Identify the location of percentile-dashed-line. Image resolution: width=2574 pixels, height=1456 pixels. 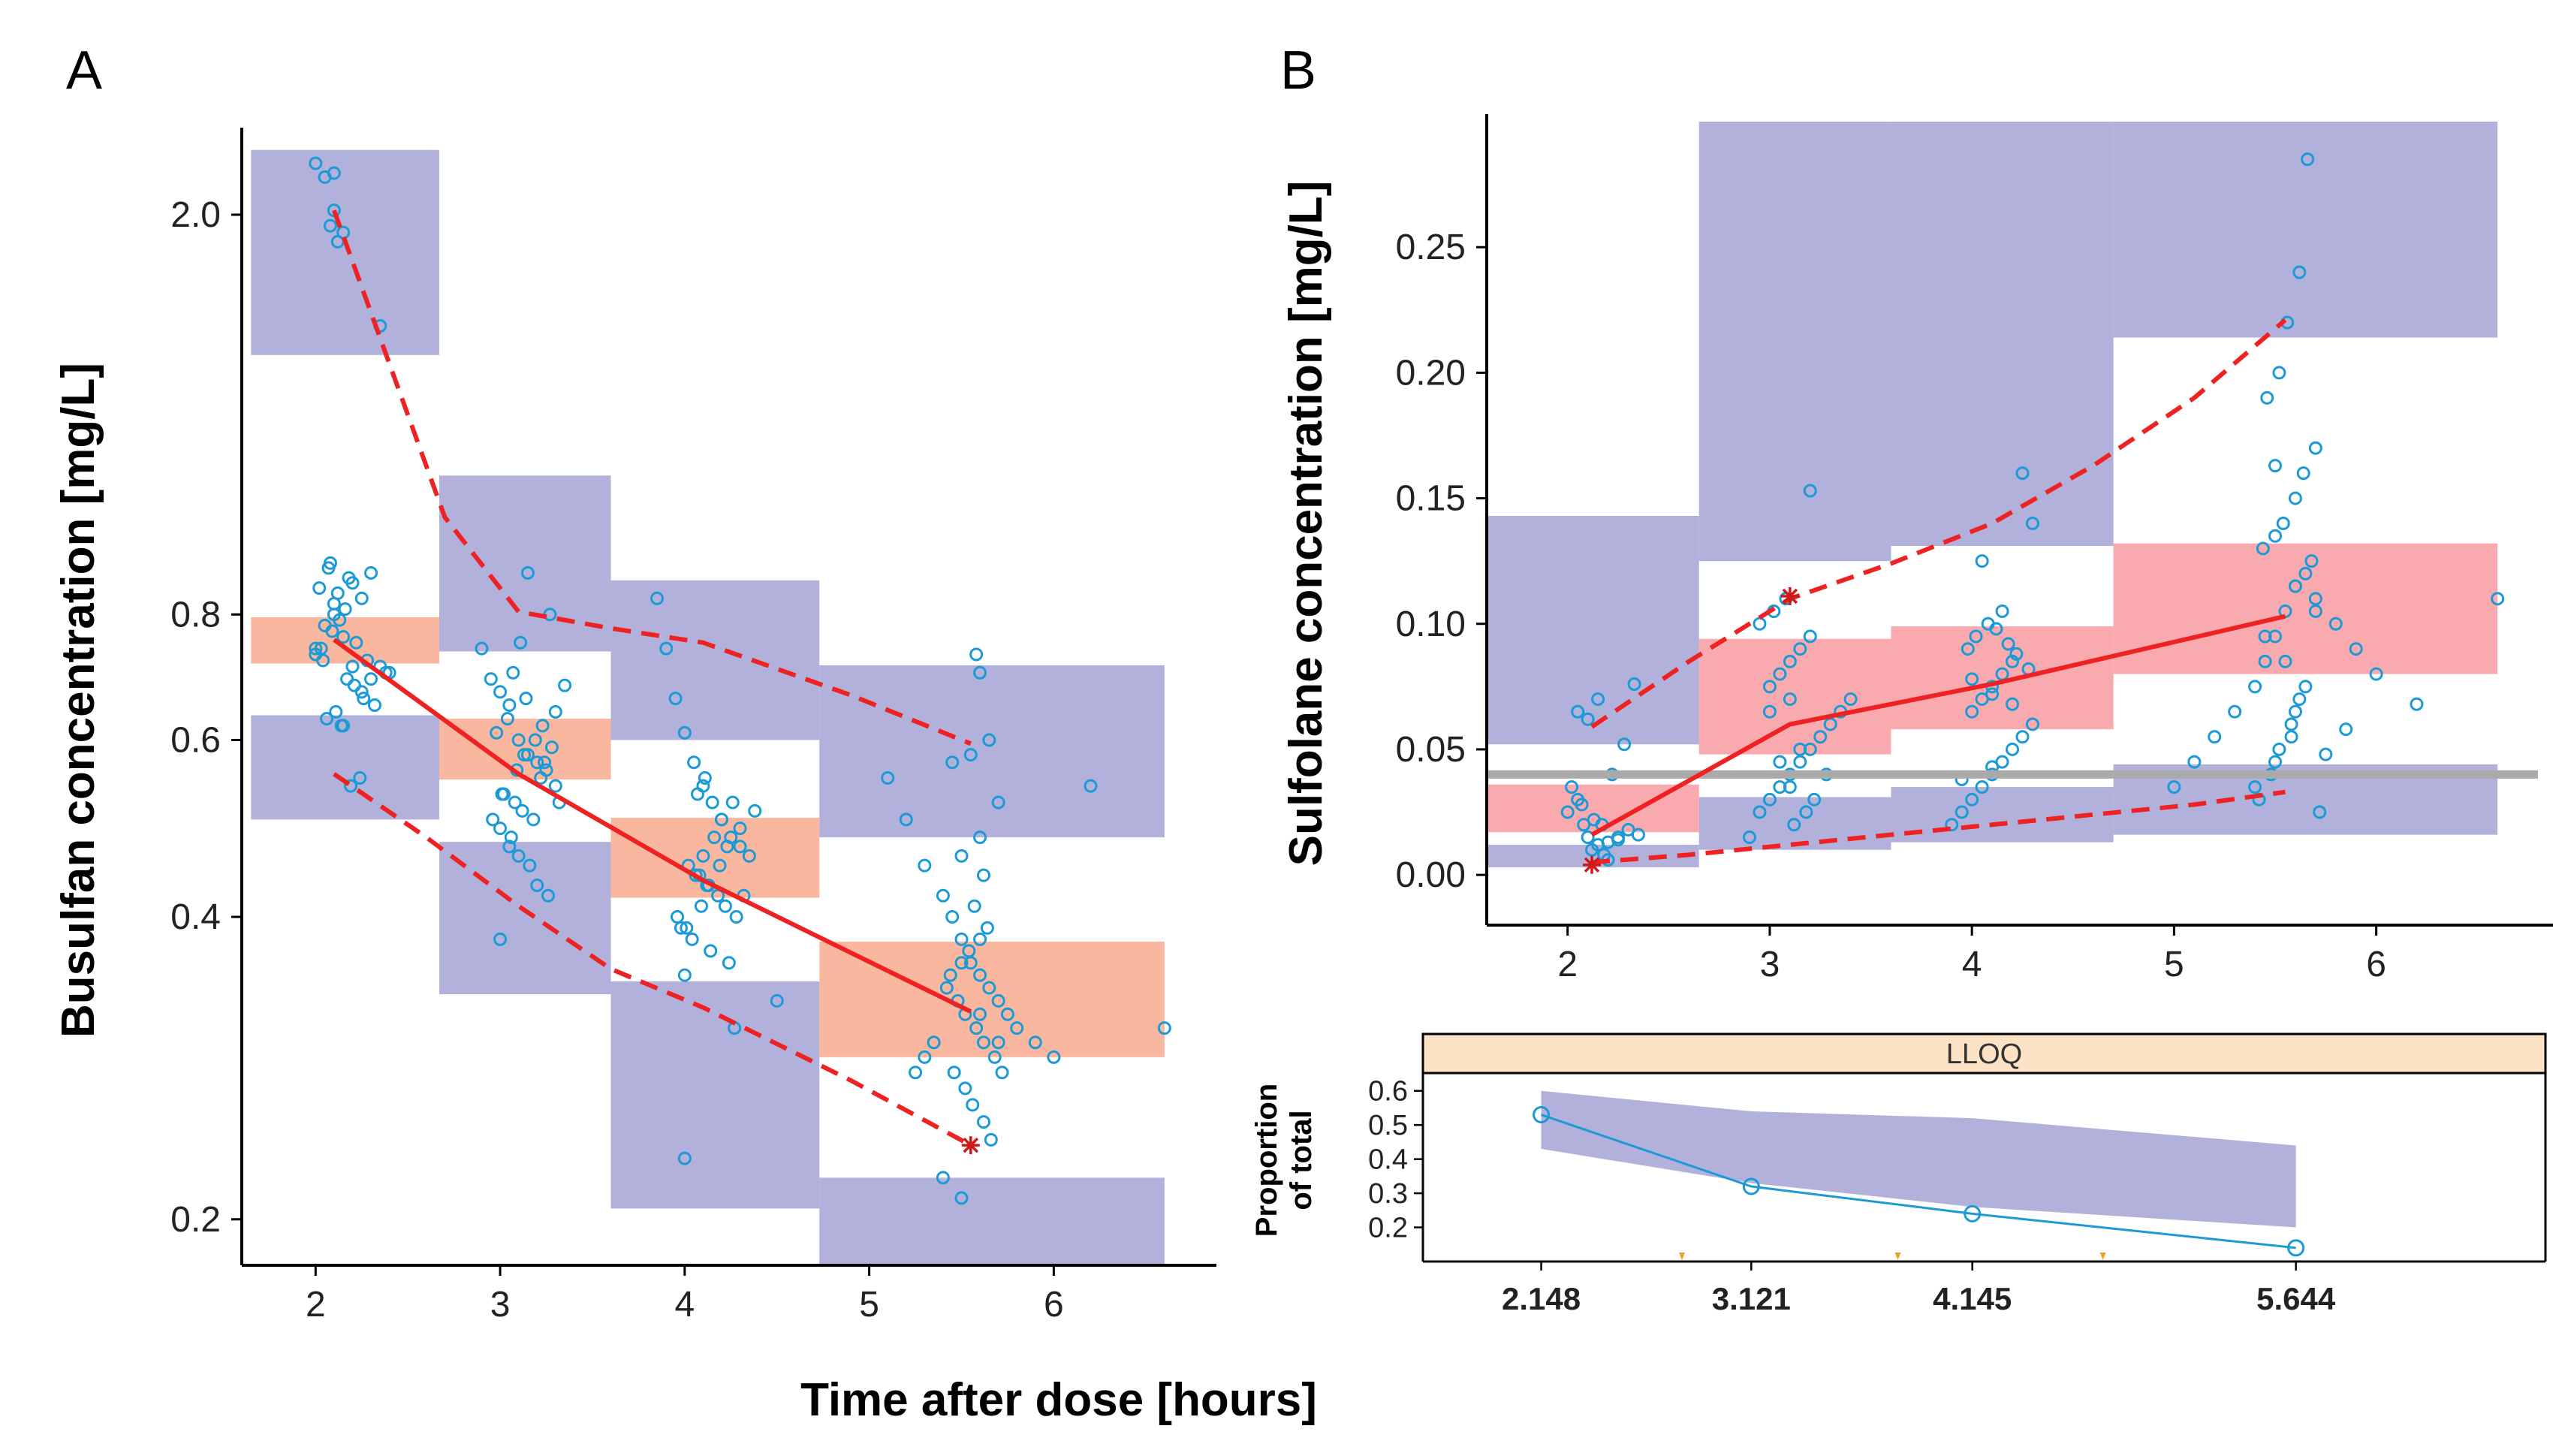
(652, 478).